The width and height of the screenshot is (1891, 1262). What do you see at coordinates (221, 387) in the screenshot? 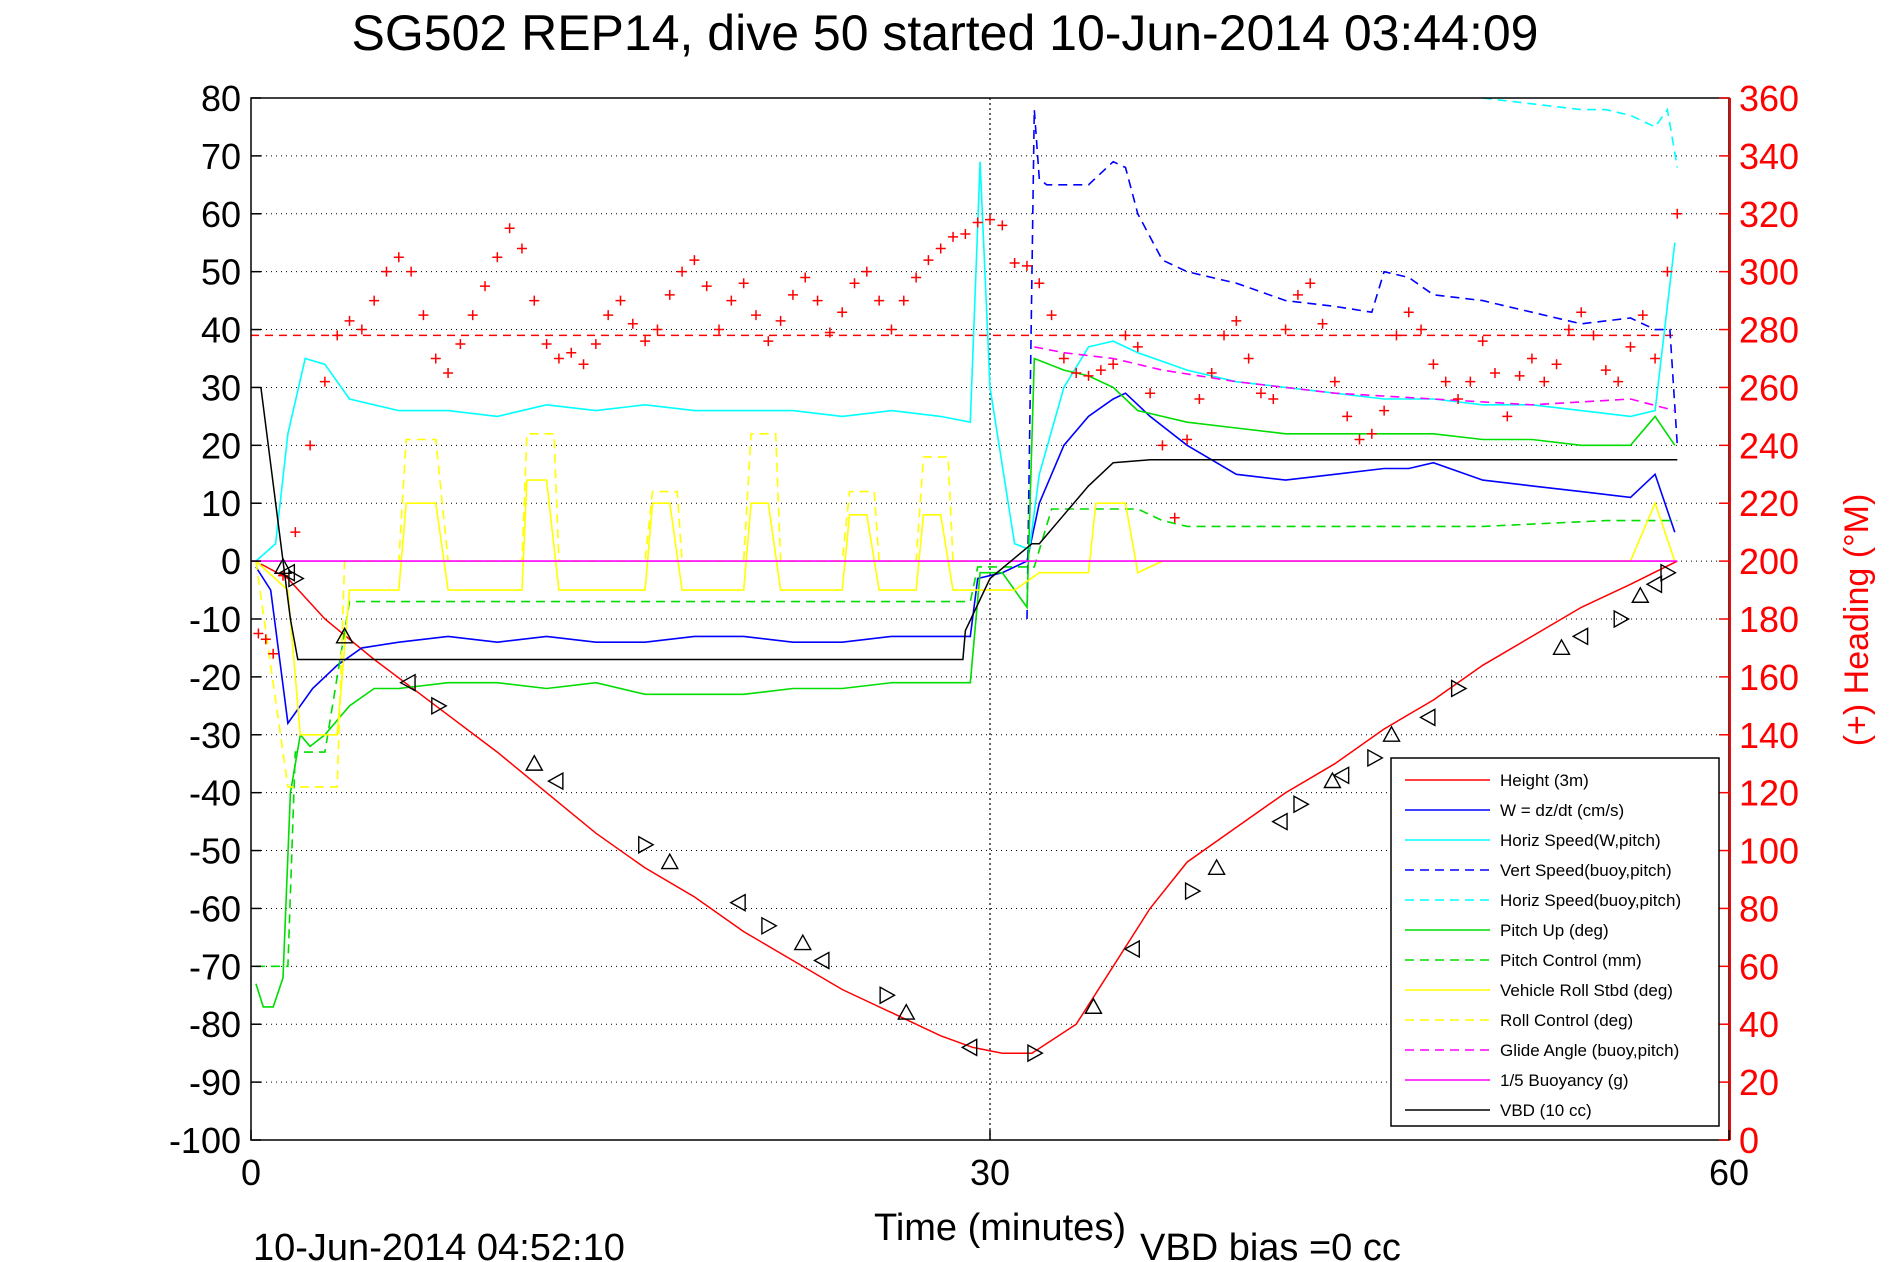
I see `left-tick-label: 30` at bounding box center [221, 387].